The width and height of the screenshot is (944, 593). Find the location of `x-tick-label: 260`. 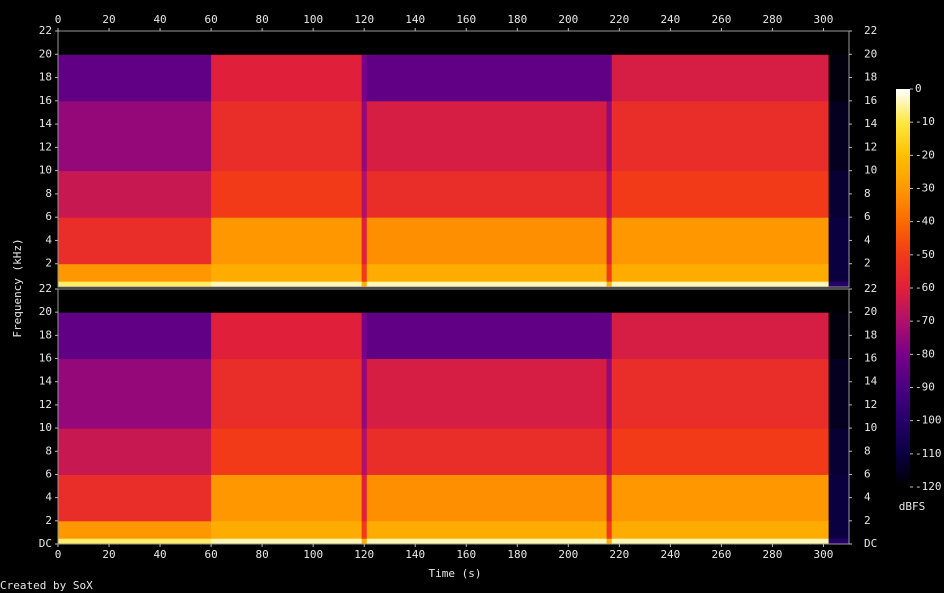

x-tick-label: 260 is located at coordinates (721, 554).